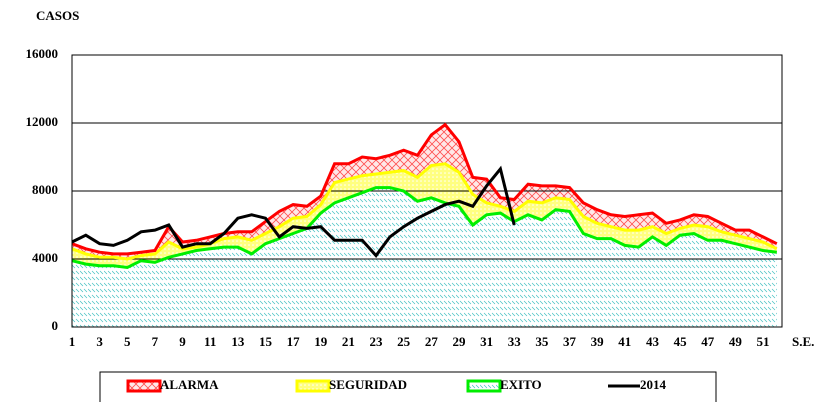 This screenshot has height=402, width=822. What do you see at coordinates (45, 257) in the screenshot?
I see `y-tick-label: 4000` at bounding box center [45, 257].